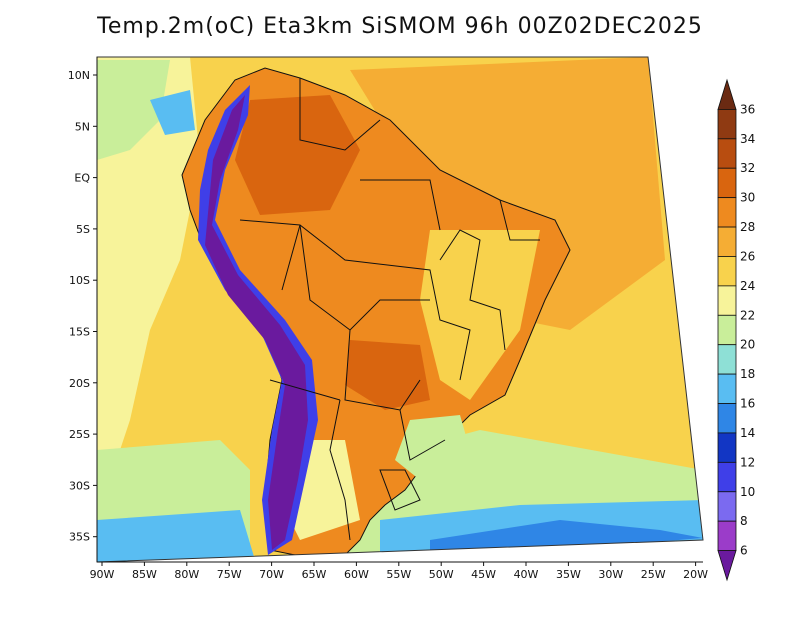 The image size is (800, 618). What do you see at coordinates (747, 139) in the screenshot?
I see `colorbar-label: 34` at bounding box center [747, 139].